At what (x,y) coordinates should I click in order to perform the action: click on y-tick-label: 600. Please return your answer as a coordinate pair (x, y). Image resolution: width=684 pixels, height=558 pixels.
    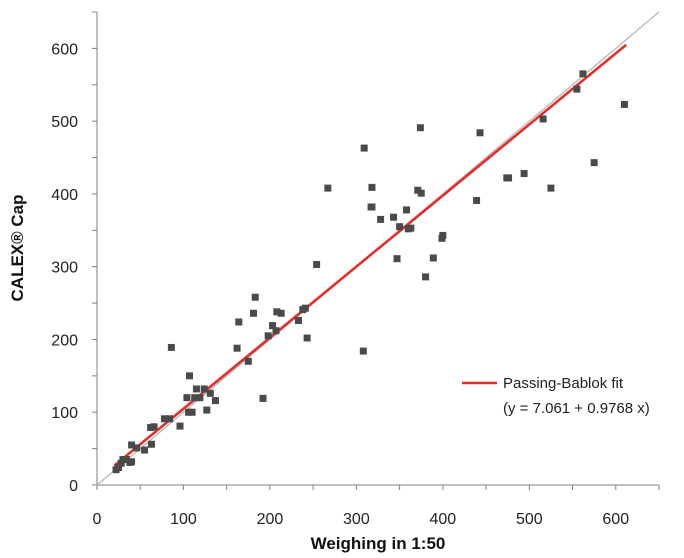
    Looking at the image, I should click on (64, 49).